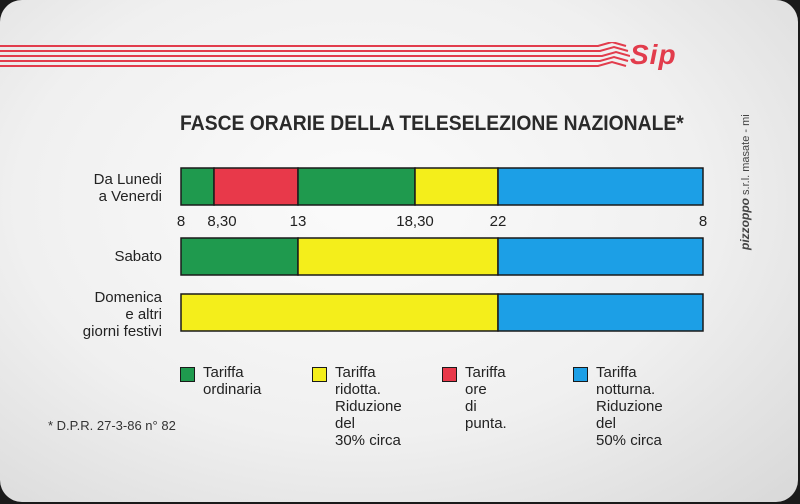 This screenshot has height=504, width=800. I want to click on row-label-weekdays: Da Lunedi a Venerdi, so click(127, 188).